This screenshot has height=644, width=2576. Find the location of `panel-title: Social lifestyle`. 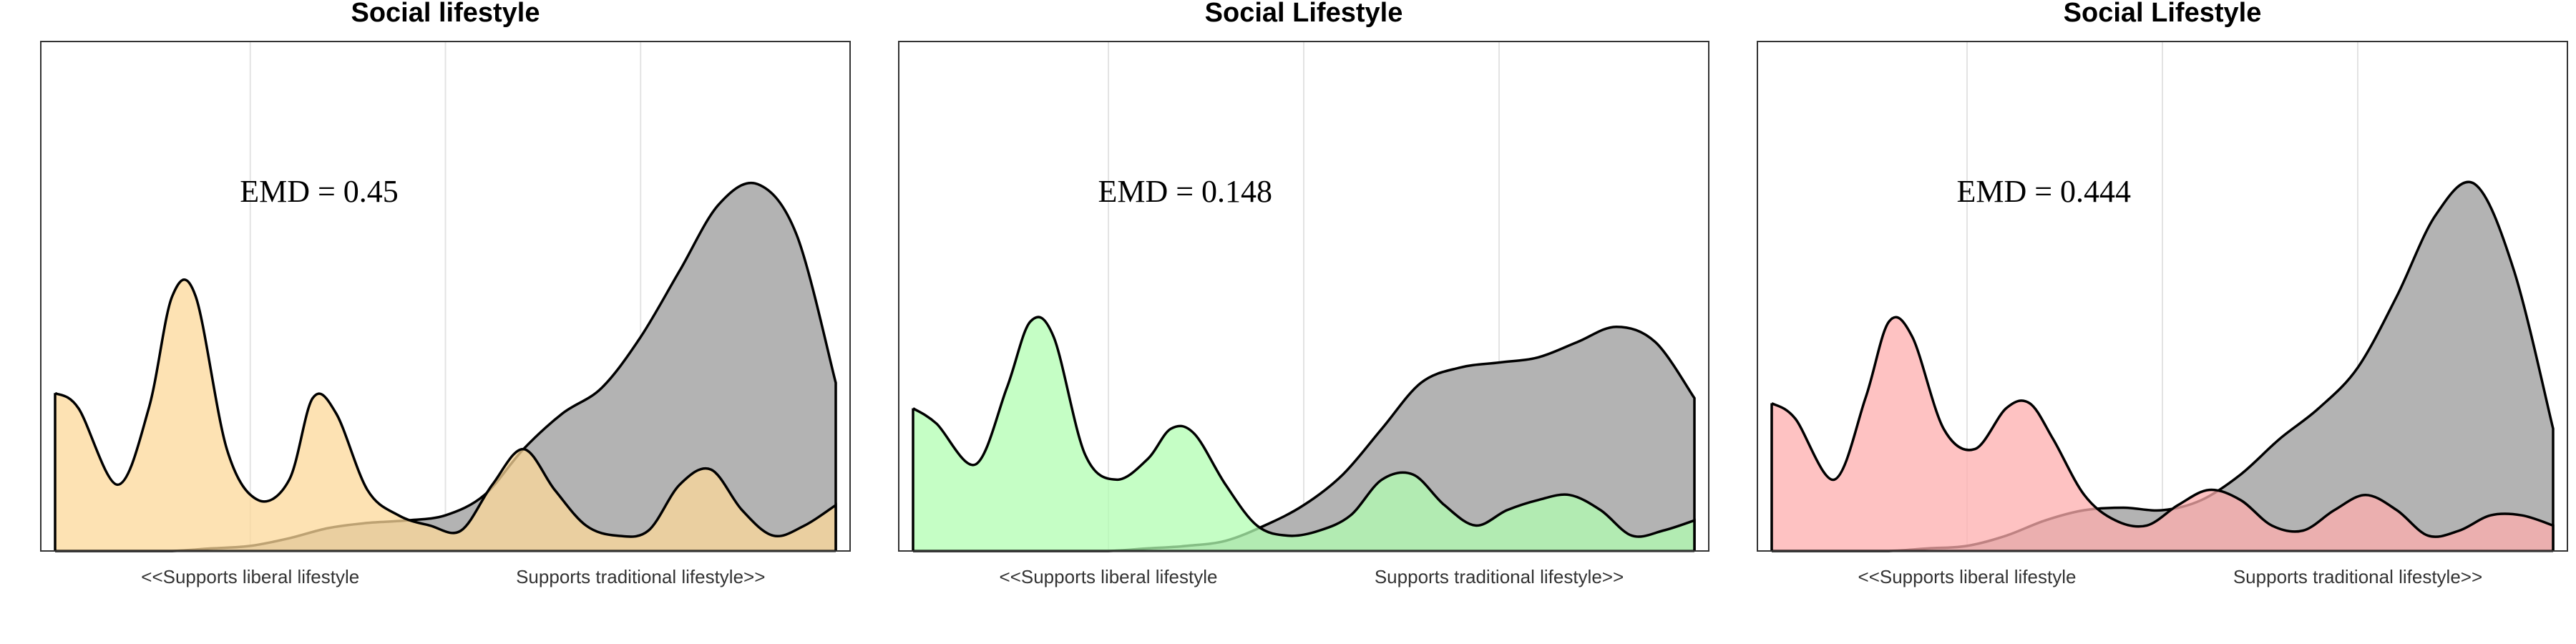

panel-title: Social lifestyle is located at coordinates (445, 14).